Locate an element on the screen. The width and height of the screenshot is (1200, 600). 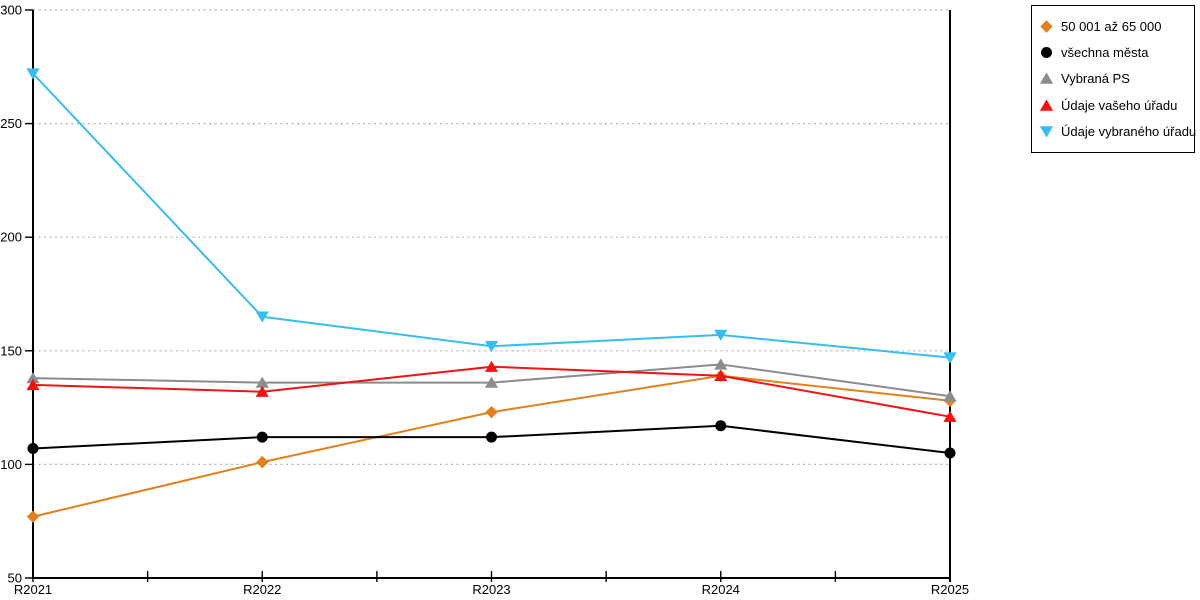
y-tick-label: 150 is located at coordinates (11, 350).